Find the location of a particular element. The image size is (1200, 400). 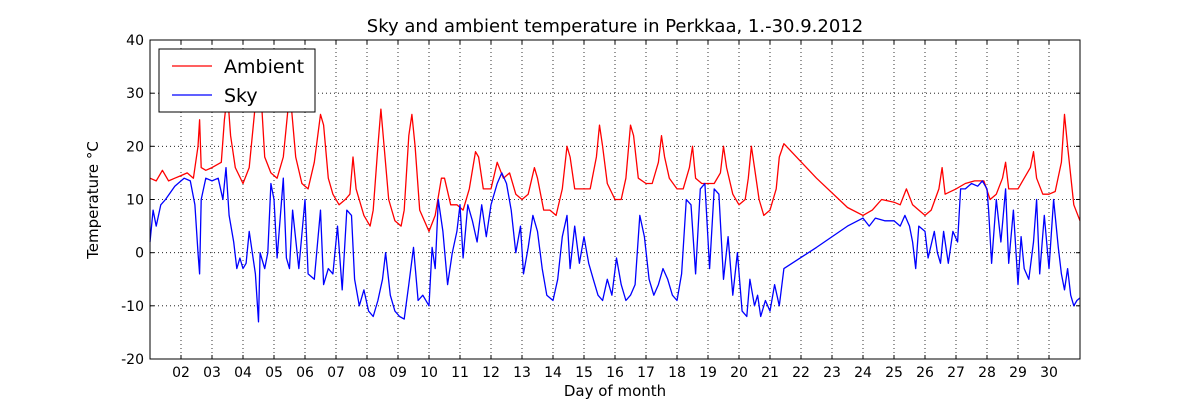

legend-box is located at coordinates (237, 80).